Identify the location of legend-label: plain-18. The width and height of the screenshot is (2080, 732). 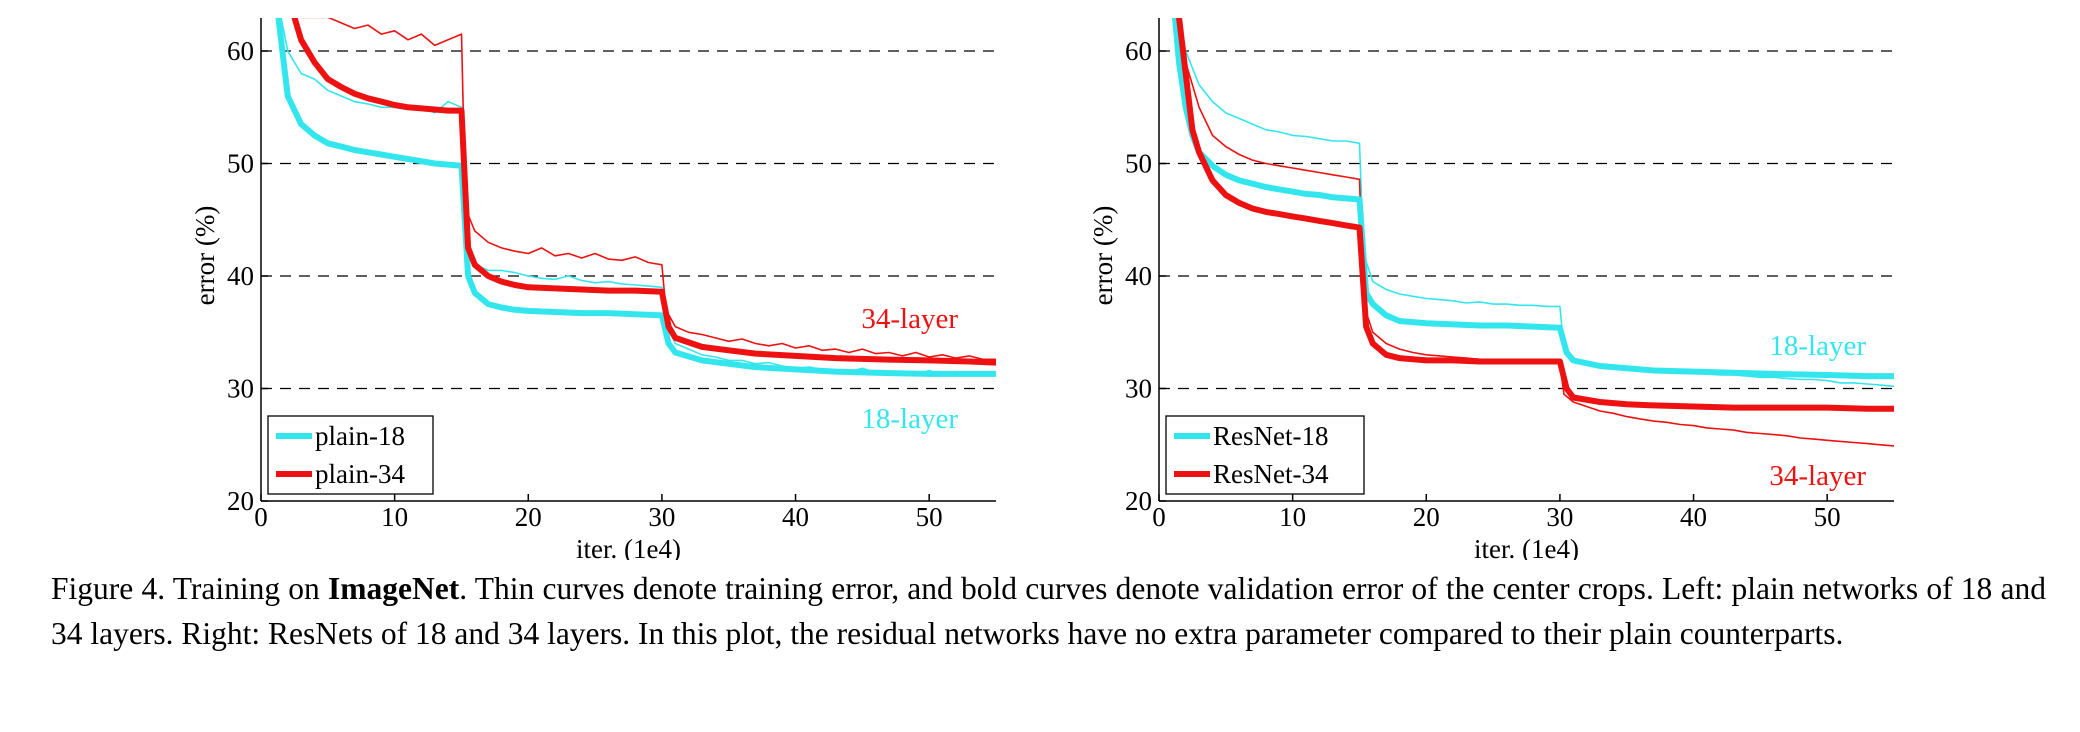
(360, 436).